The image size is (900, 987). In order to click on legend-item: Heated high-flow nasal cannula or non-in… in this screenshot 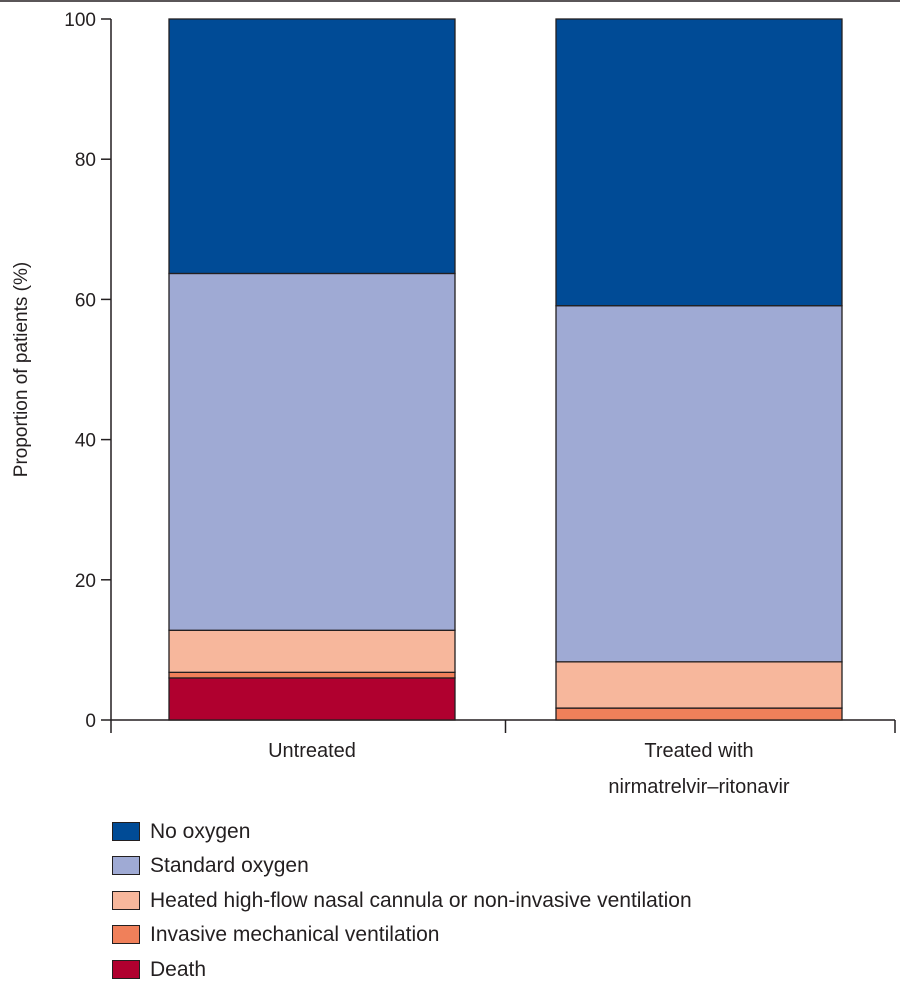, I will do `click(402, 900)`.